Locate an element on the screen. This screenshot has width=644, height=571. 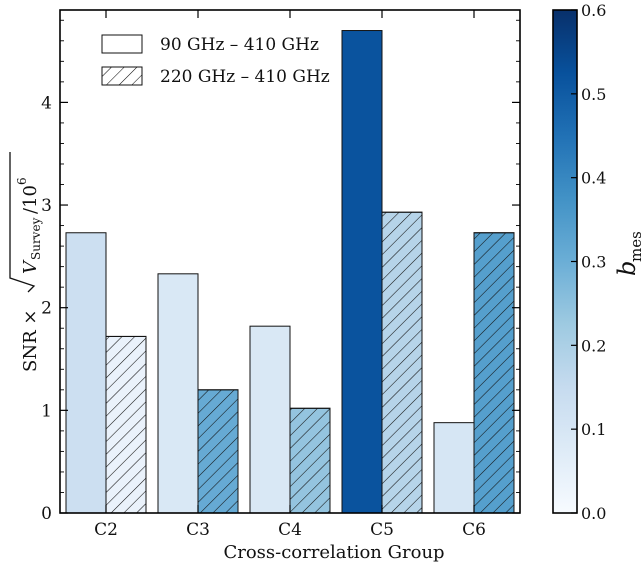
y-axis-label-prefix: SNR × is located at coordinates (30, 341).